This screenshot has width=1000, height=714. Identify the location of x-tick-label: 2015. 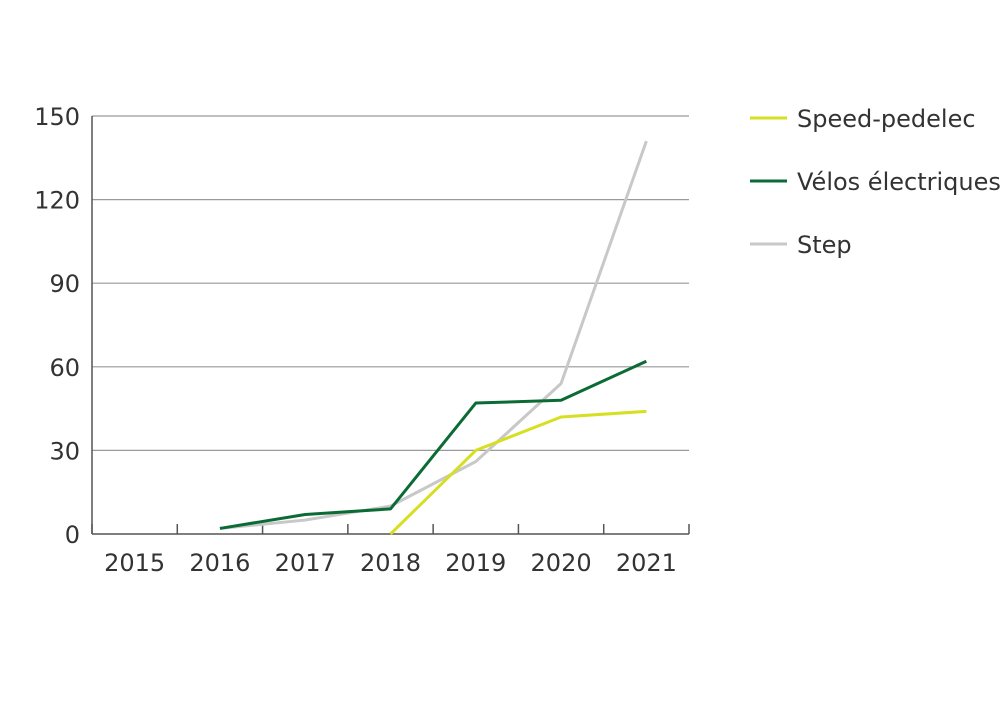
(134, 563).